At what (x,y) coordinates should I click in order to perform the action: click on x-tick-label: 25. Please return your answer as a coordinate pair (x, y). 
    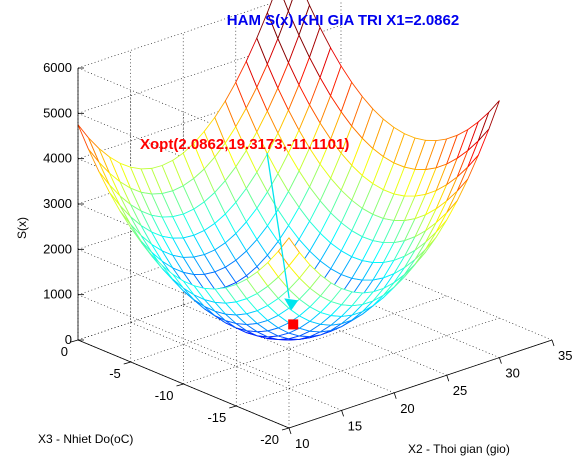
    Looking at the image, I should click on (460, 390).